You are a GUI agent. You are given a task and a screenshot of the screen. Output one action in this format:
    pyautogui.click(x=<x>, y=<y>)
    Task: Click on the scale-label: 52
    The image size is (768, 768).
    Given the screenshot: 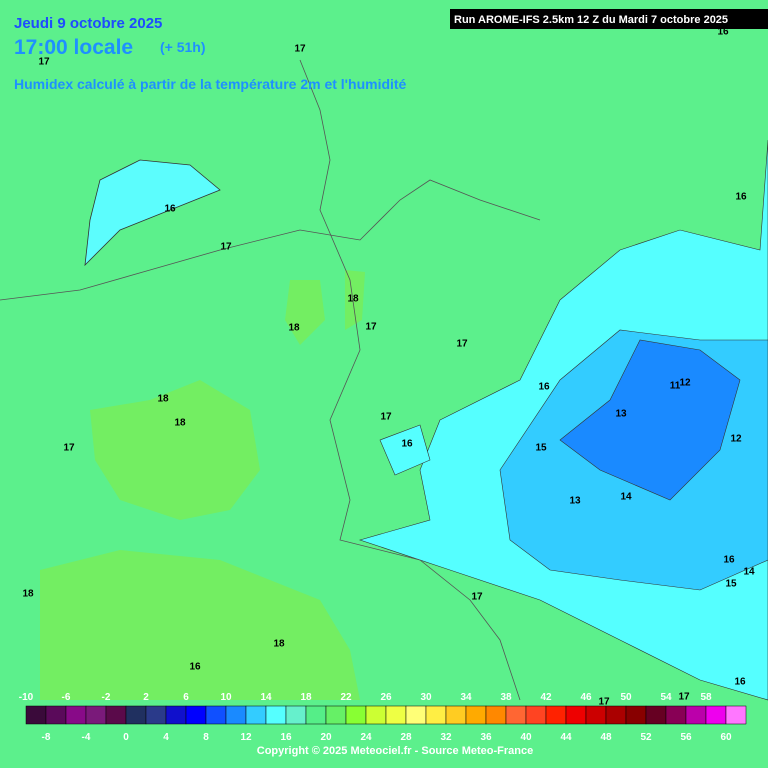 What is the action you would take?
    pyautogui.click(x=646, y=737)
    